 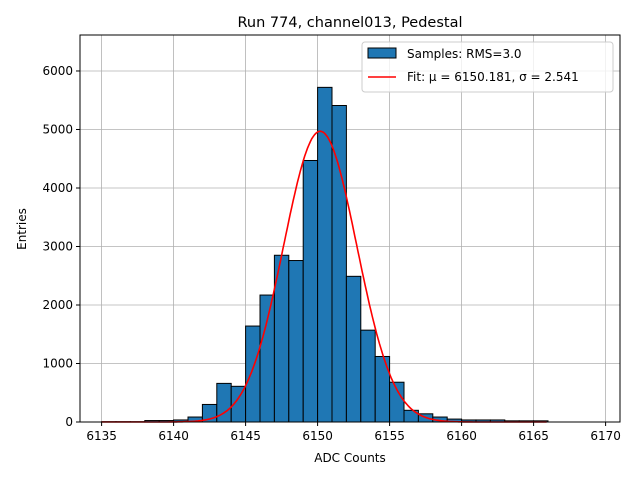 What do you see at coordinates (57, 129) in the screenshot?
I see `y-tick-label: 5000` at bounding box center [57, 129].